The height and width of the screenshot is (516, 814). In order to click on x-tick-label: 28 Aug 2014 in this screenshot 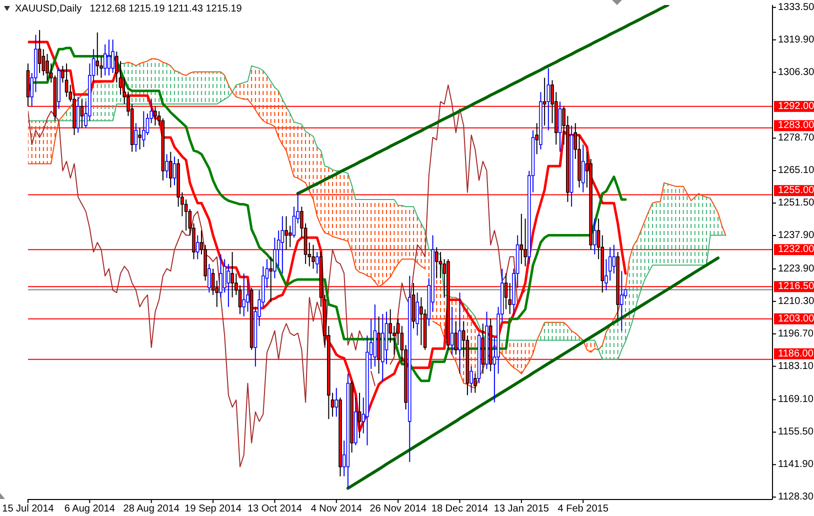, I will do `click(151, 509)`.